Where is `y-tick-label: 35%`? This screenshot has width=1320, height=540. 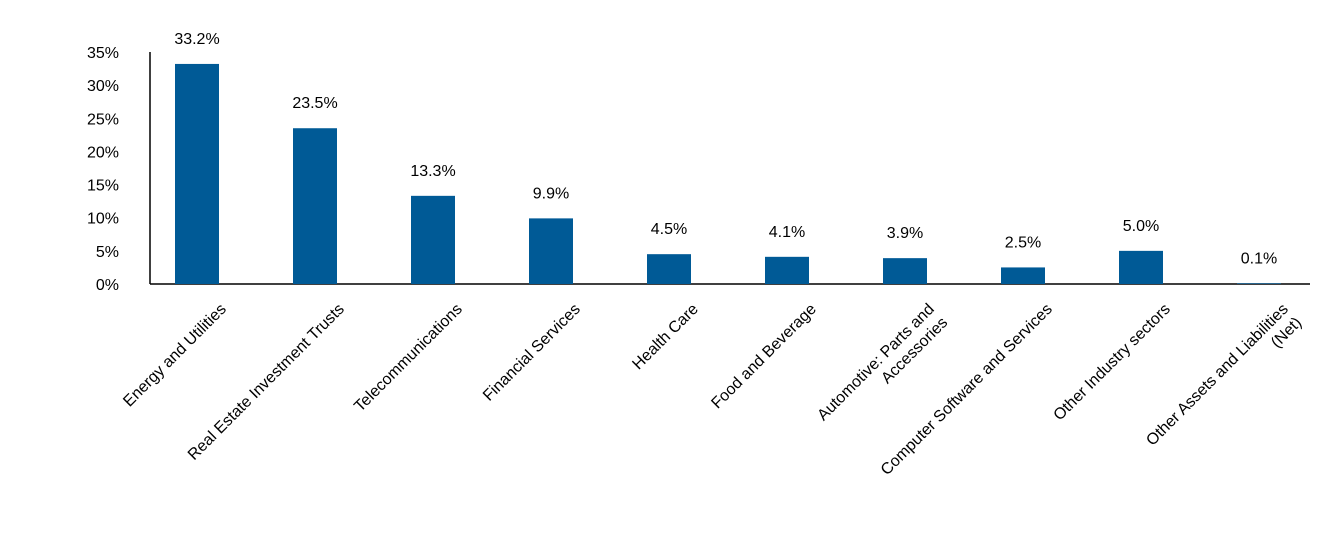
y-tick-label: 35% is located at coordinates (103, 53).